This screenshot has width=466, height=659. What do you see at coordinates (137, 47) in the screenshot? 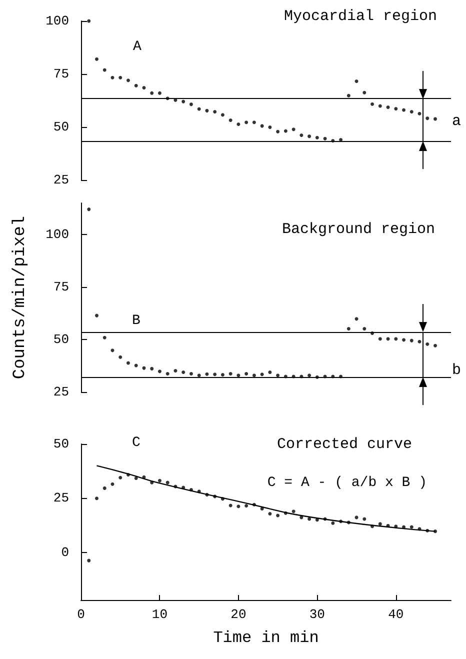
I see `annotation: A` at bounding box center [137, 47].